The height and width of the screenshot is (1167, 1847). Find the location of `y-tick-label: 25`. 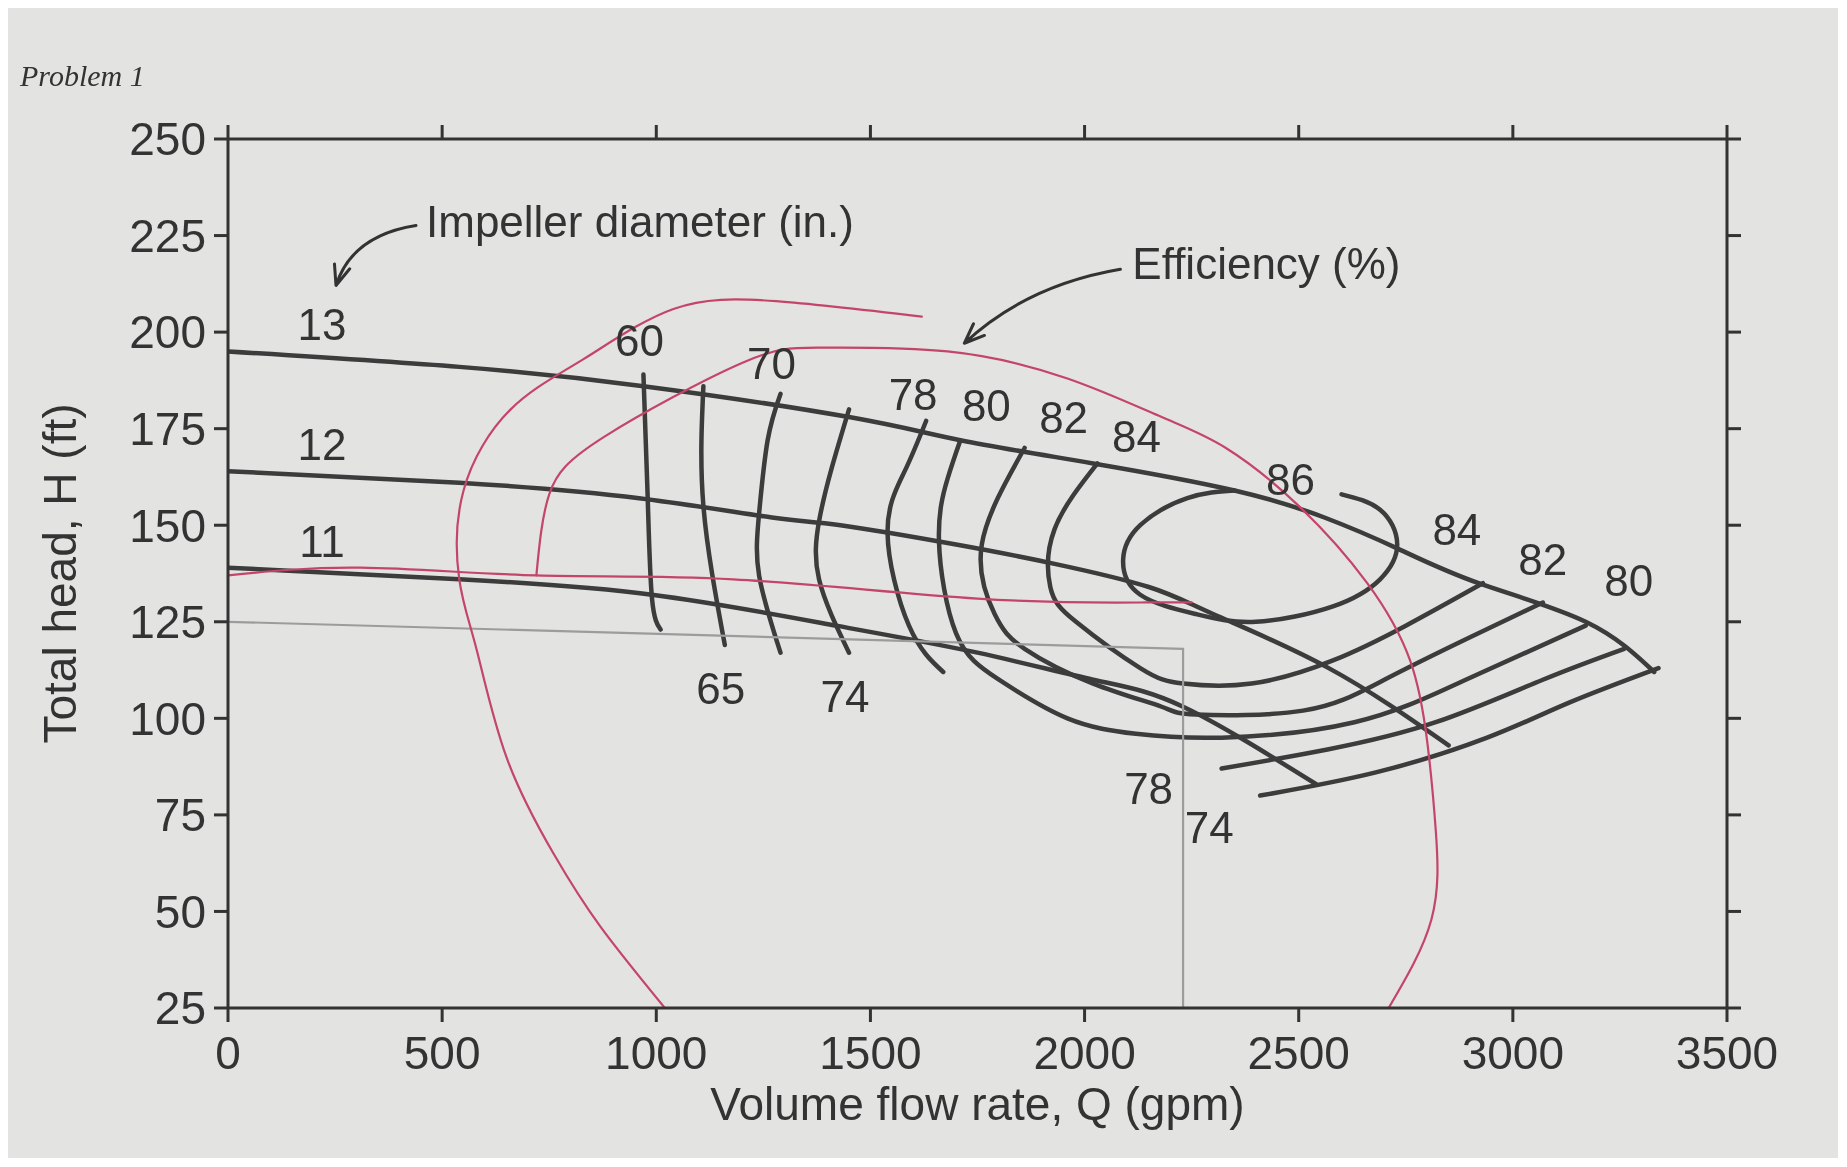

y-tick-label: 25 is located at coordinates (180, 1008).